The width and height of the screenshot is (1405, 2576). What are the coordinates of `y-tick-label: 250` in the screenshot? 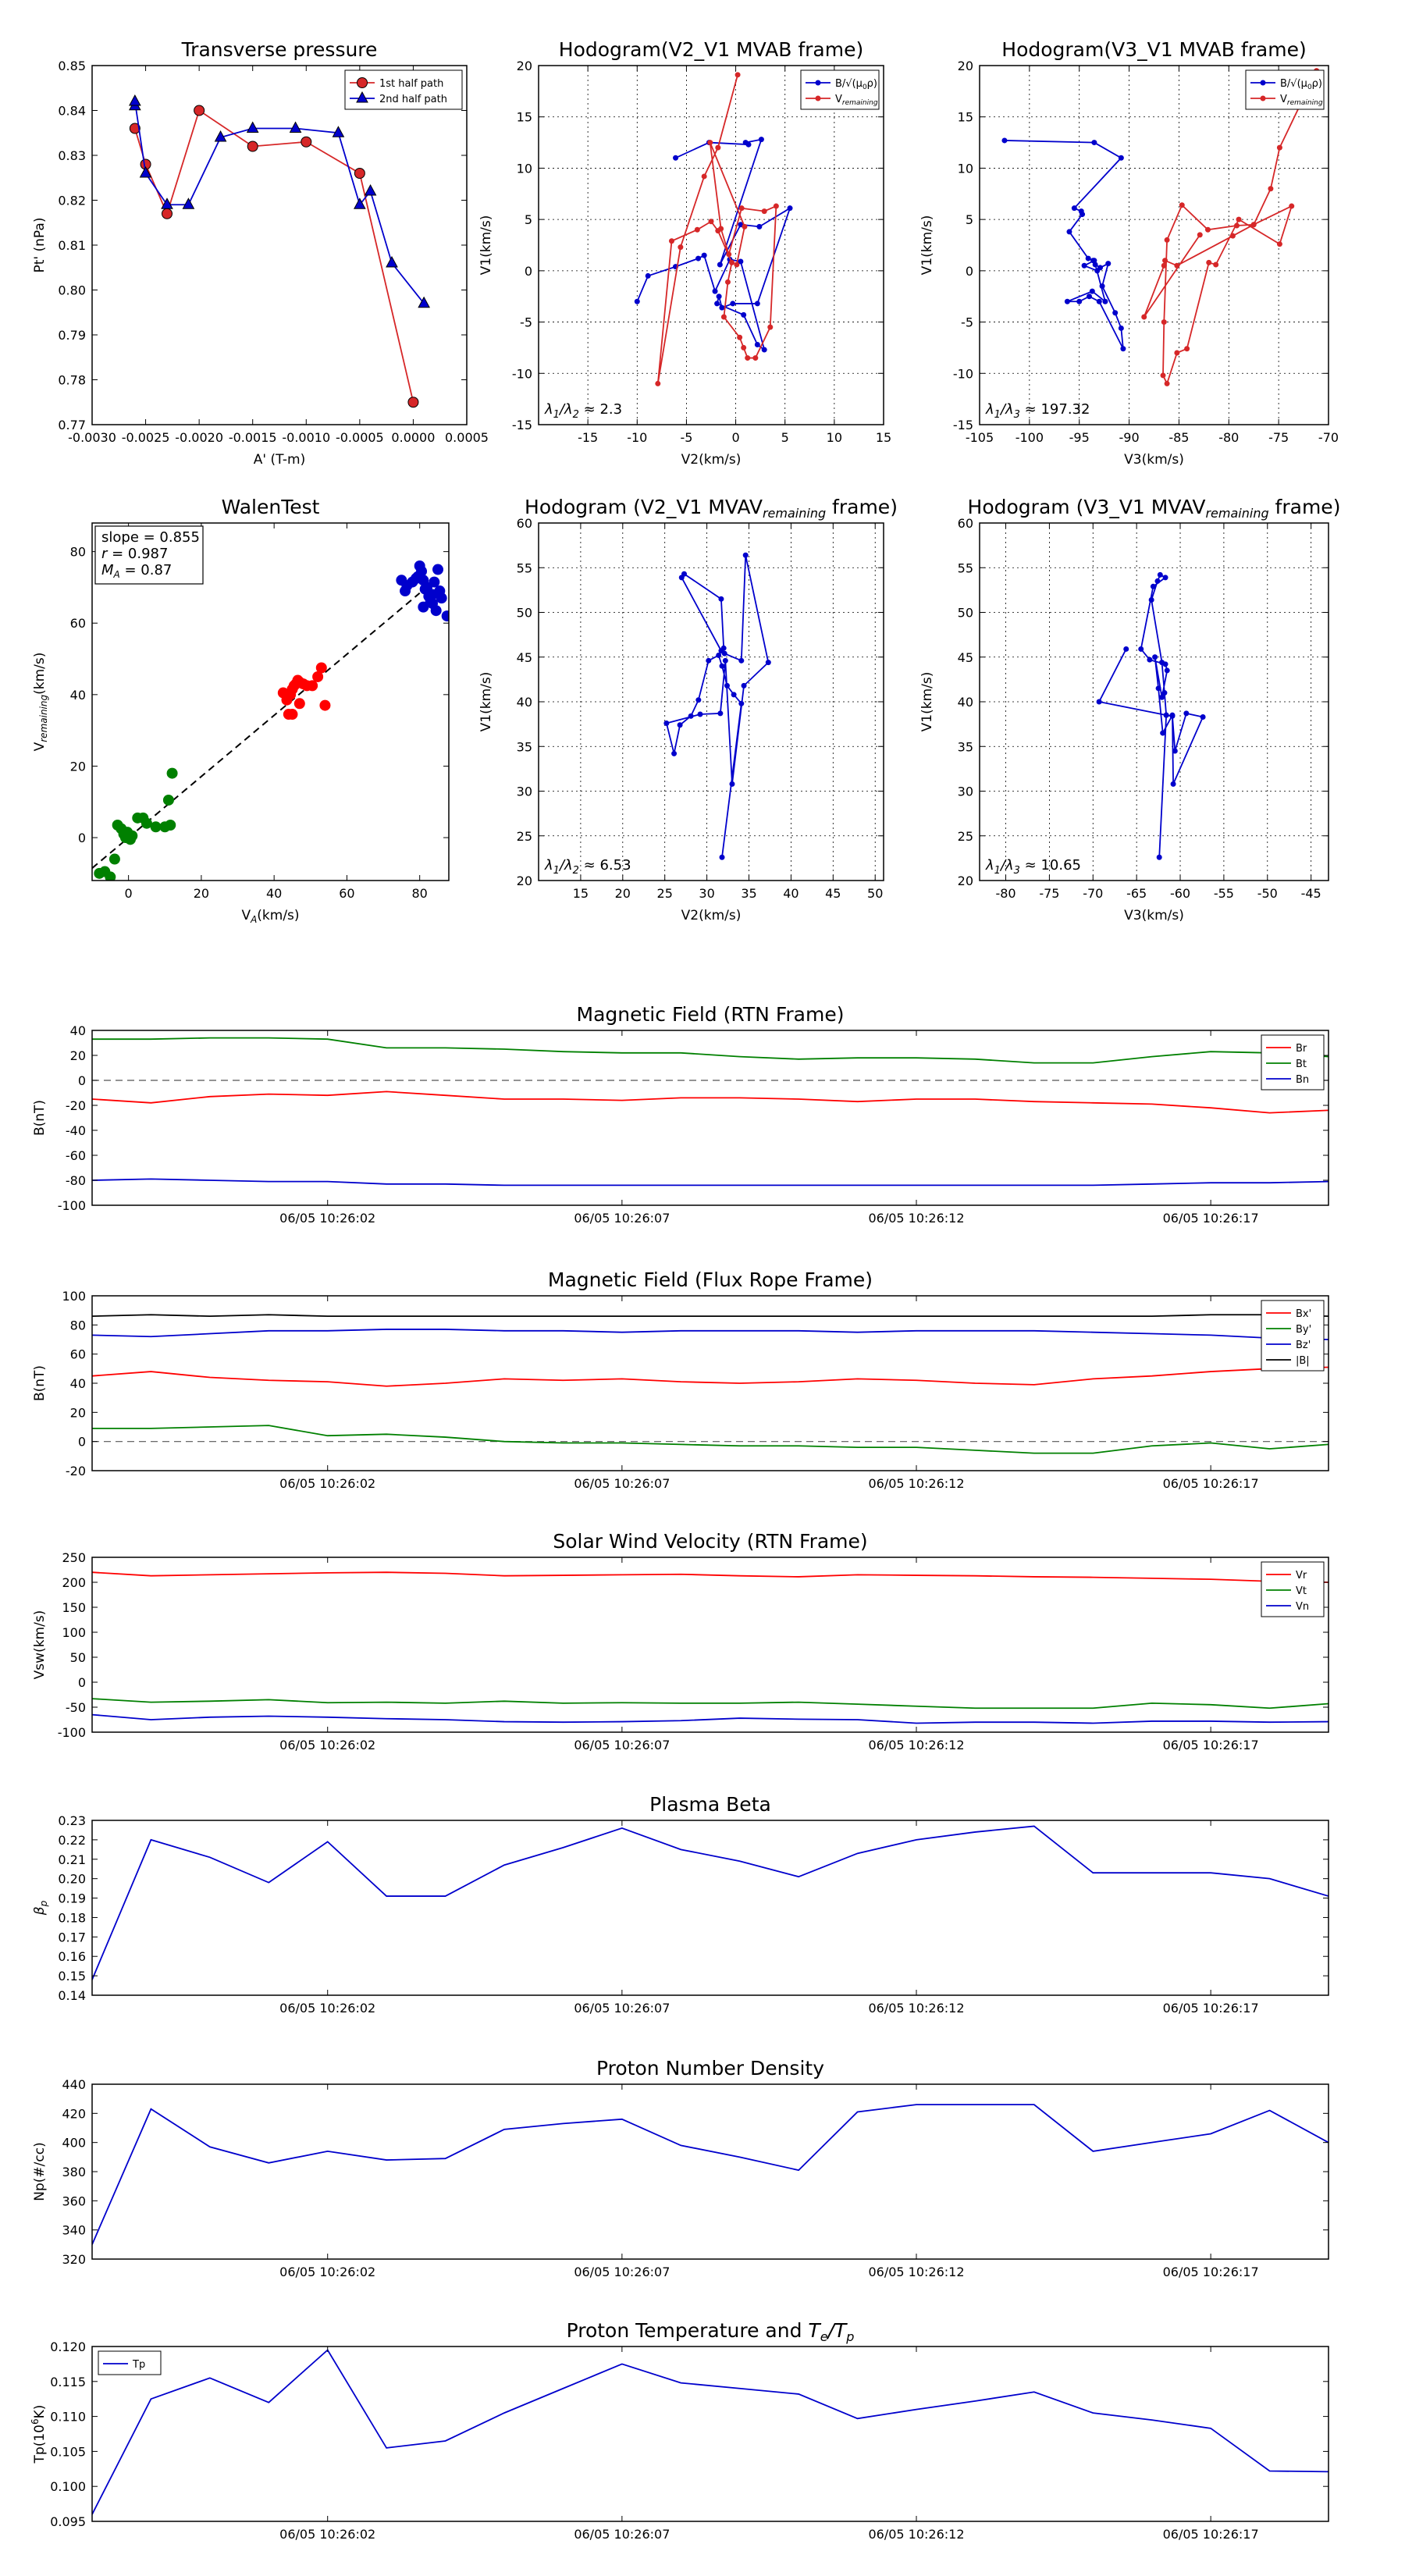 It's located at (74, 1557).